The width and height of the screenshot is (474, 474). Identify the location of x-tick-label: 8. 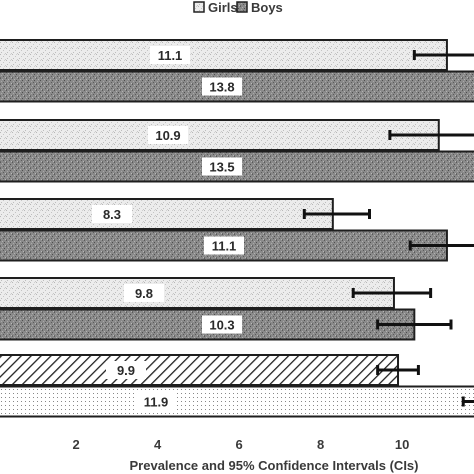
(320, 444).